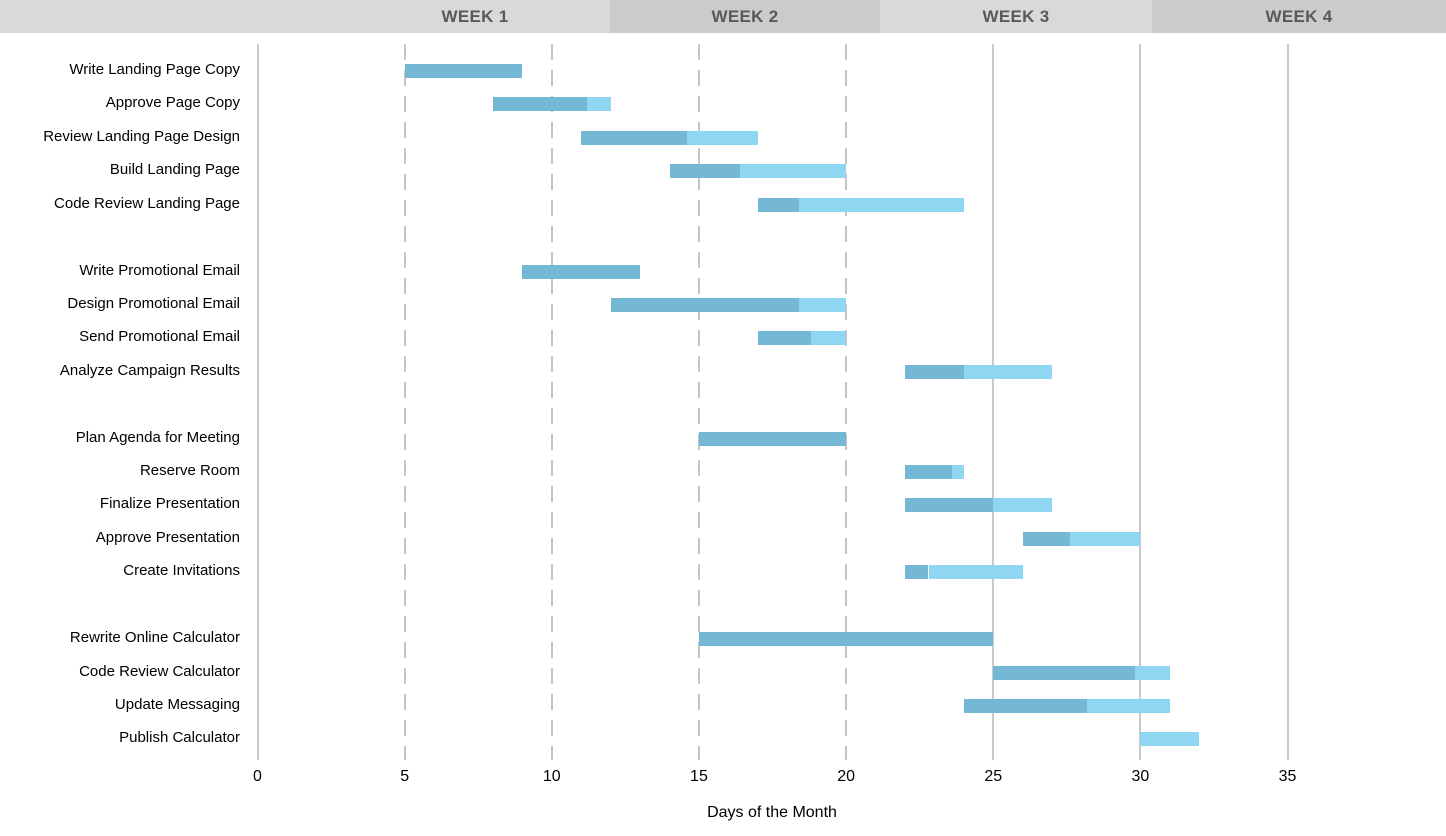 This screenshot has width=1446, height=836. Describe the element at coordinates (405, 776) in the screenshot. I see `x-tick-label: 5` at that location.